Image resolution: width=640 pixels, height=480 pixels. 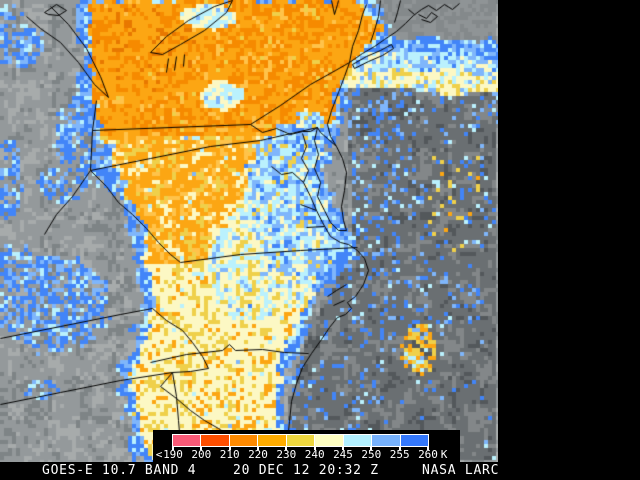 I want to click on instrument-label: GOES-E 10.7 BAND 4, so click(x=119, y=470).